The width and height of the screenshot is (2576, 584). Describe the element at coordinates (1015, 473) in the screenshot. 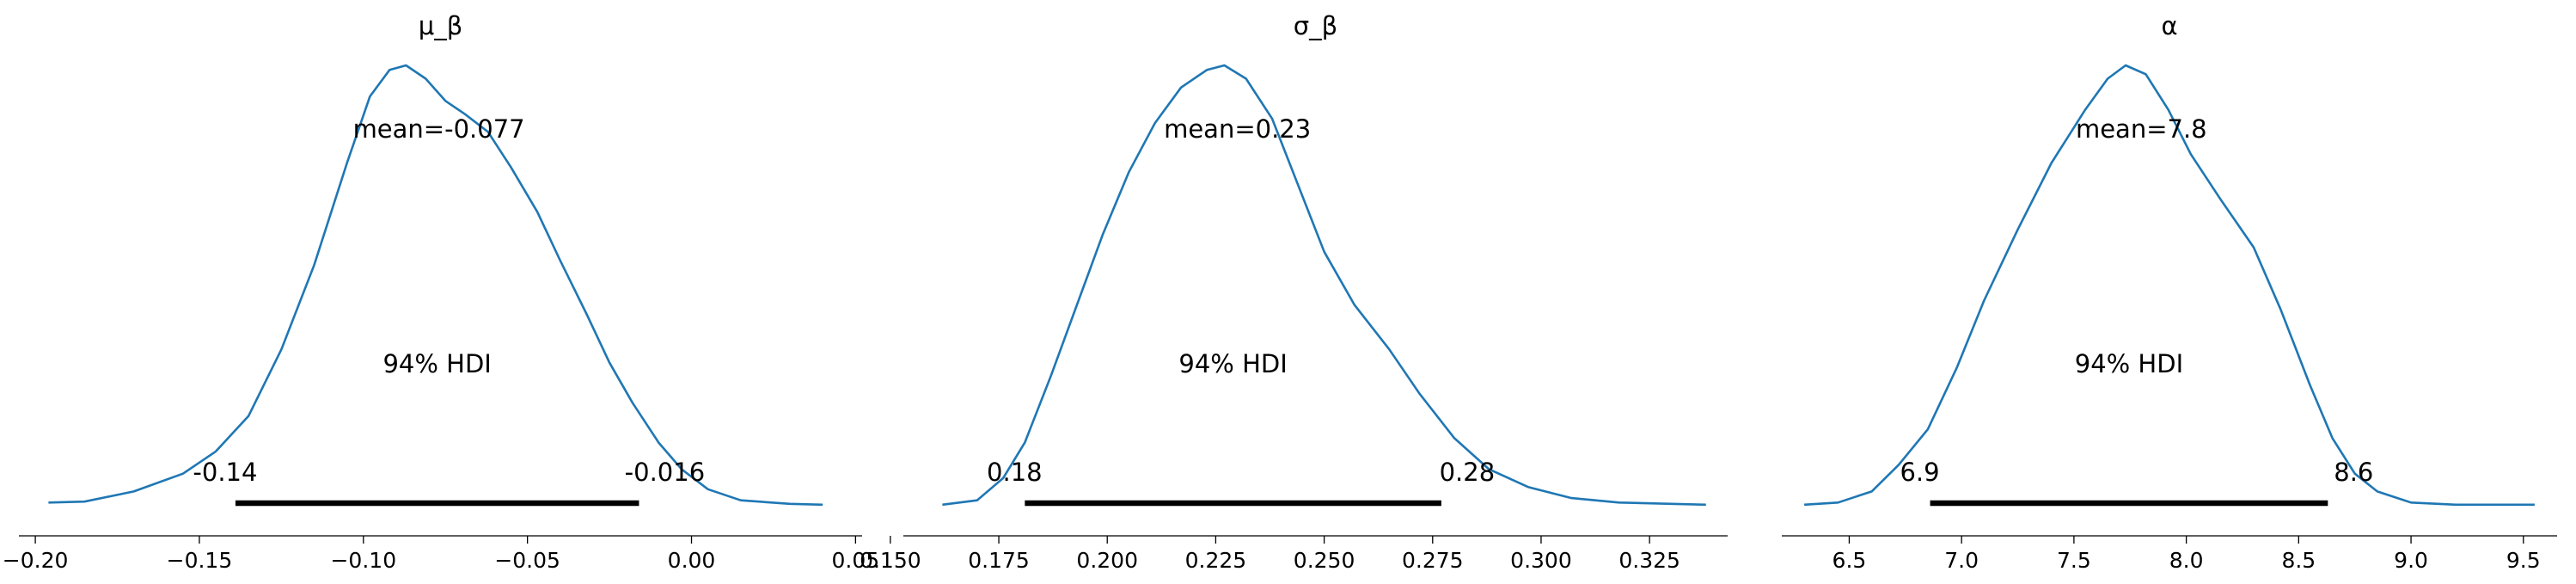

I see `hdi-low-label: 0.18` at that location.